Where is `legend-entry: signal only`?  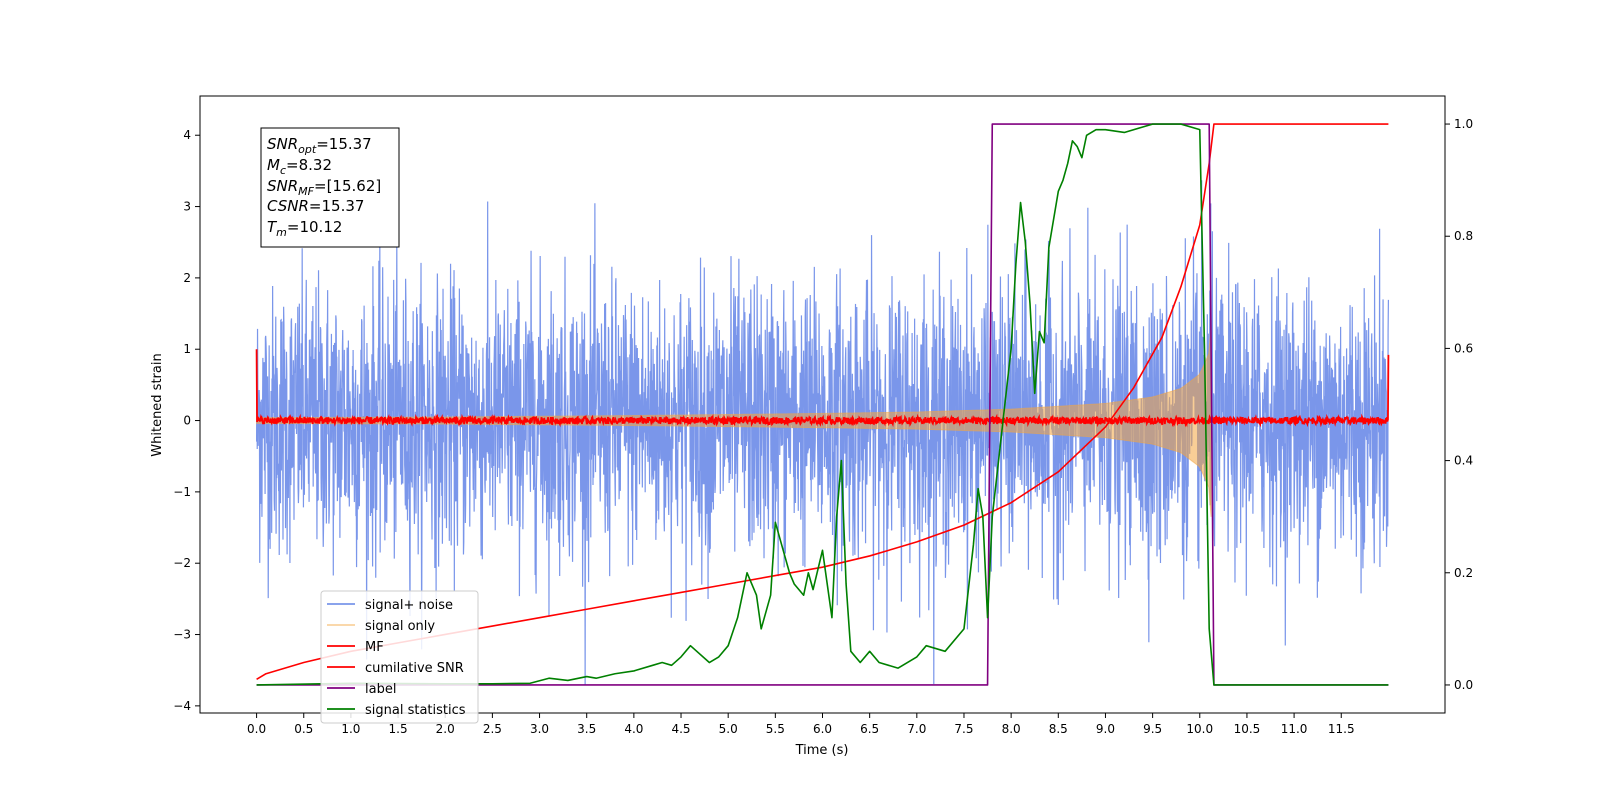
legend-entry: signal only is located at coordinates (400, 626).